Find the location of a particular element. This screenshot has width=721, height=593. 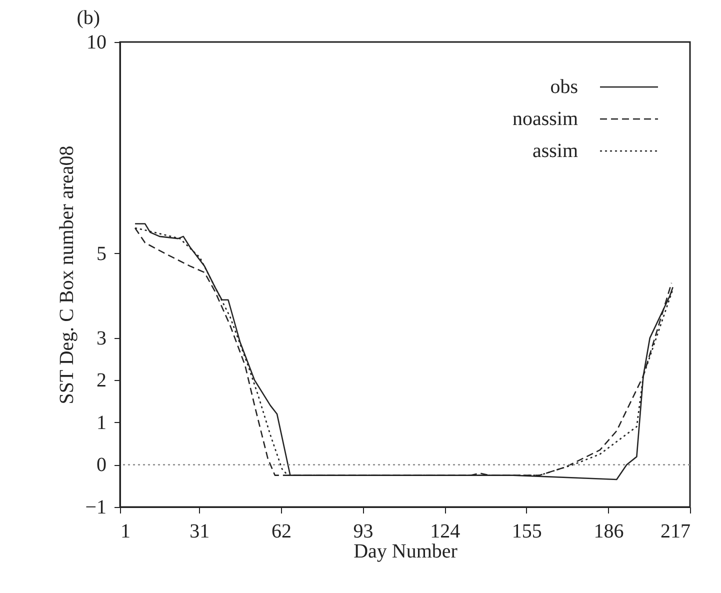

y-tick-label: 10 is located at coordinates (96, 43).